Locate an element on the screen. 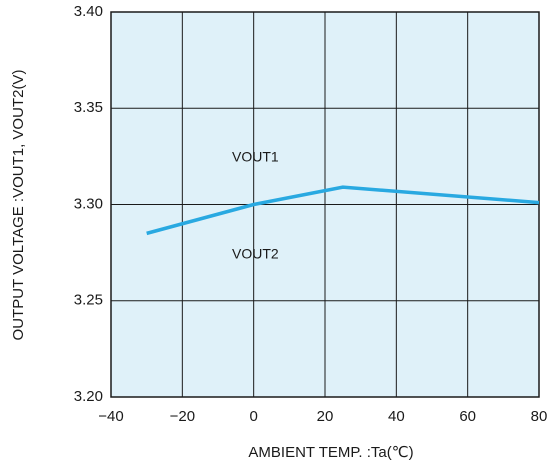  y-tick-label: 3.40 is located at coordinates (88, 11).